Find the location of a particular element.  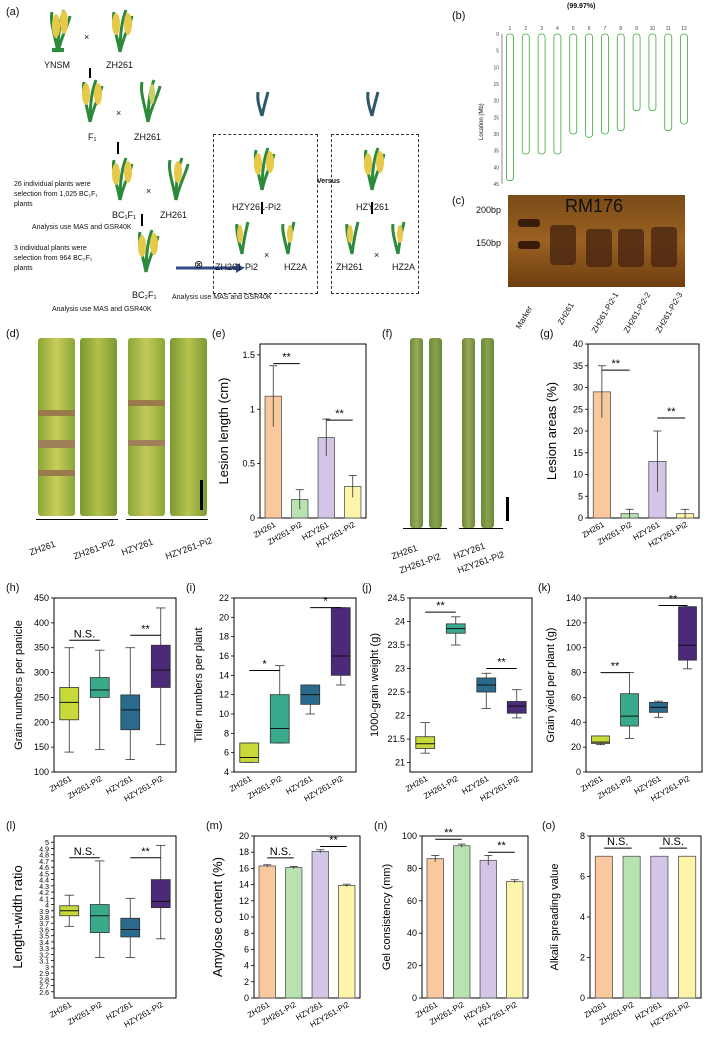

tick-label: 40 is located at coordinates (496, 168).